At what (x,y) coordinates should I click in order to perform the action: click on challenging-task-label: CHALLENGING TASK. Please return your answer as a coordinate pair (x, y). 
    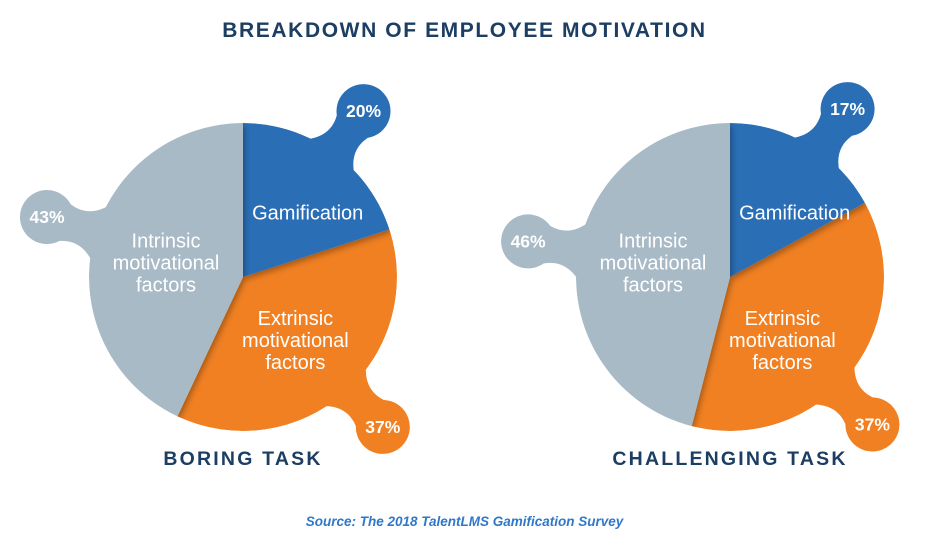
    Looking at the image, I should click on (730, 459).